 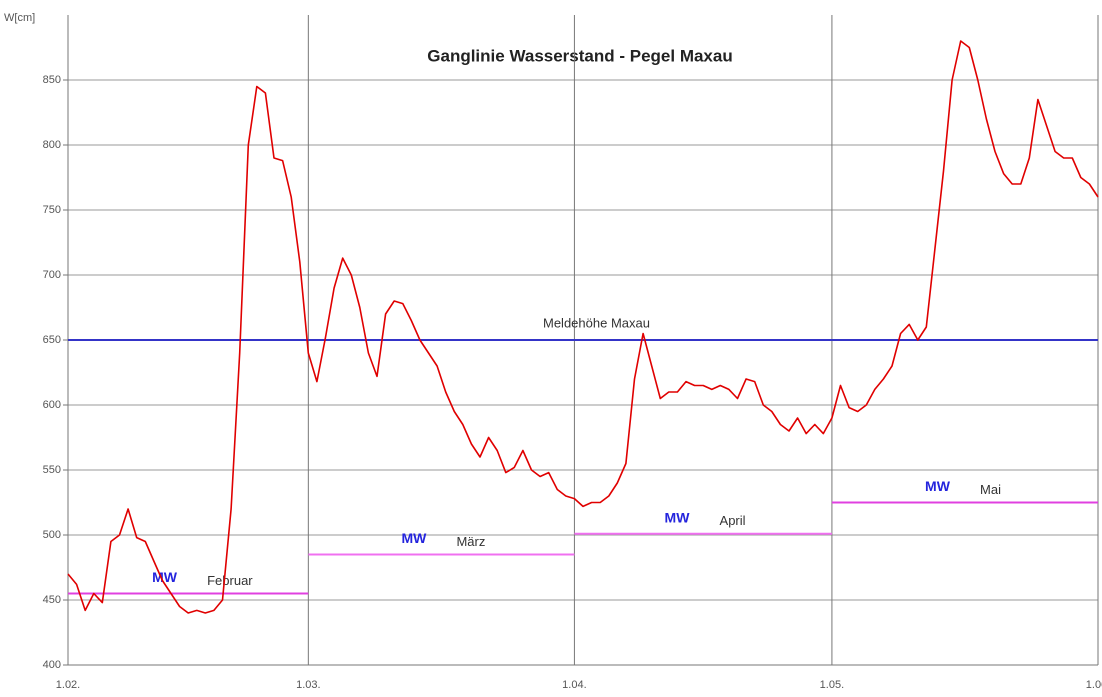 What do you see at coordinates (52, 80) in the screenshot?
I see `y-tick-label: 850` at bounding box center [52, 80].